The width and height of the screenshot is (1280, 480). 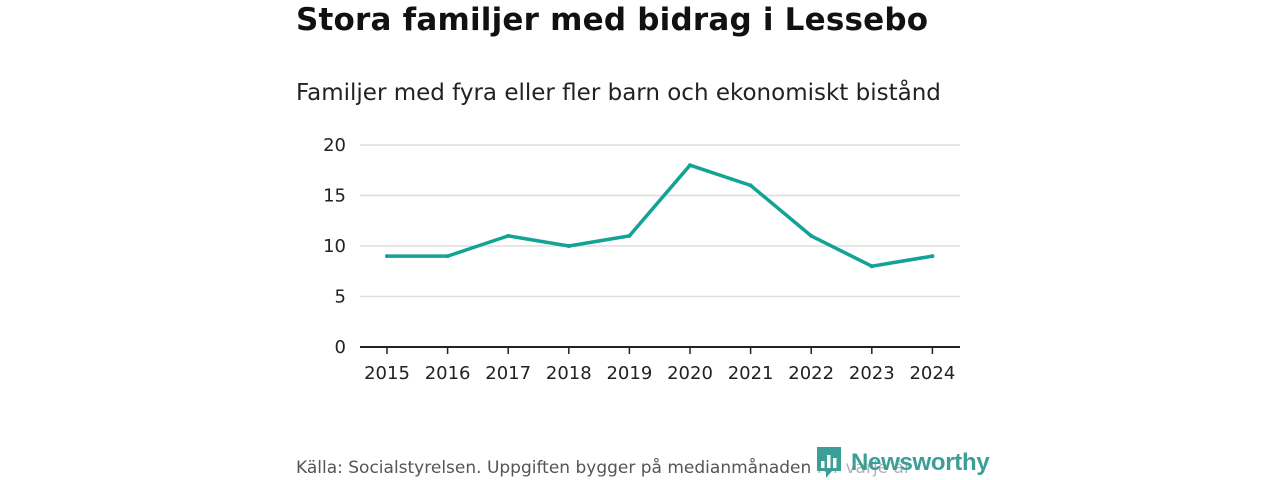 I want to click on x-tick-label: 2017, so click(x=508, y=373).